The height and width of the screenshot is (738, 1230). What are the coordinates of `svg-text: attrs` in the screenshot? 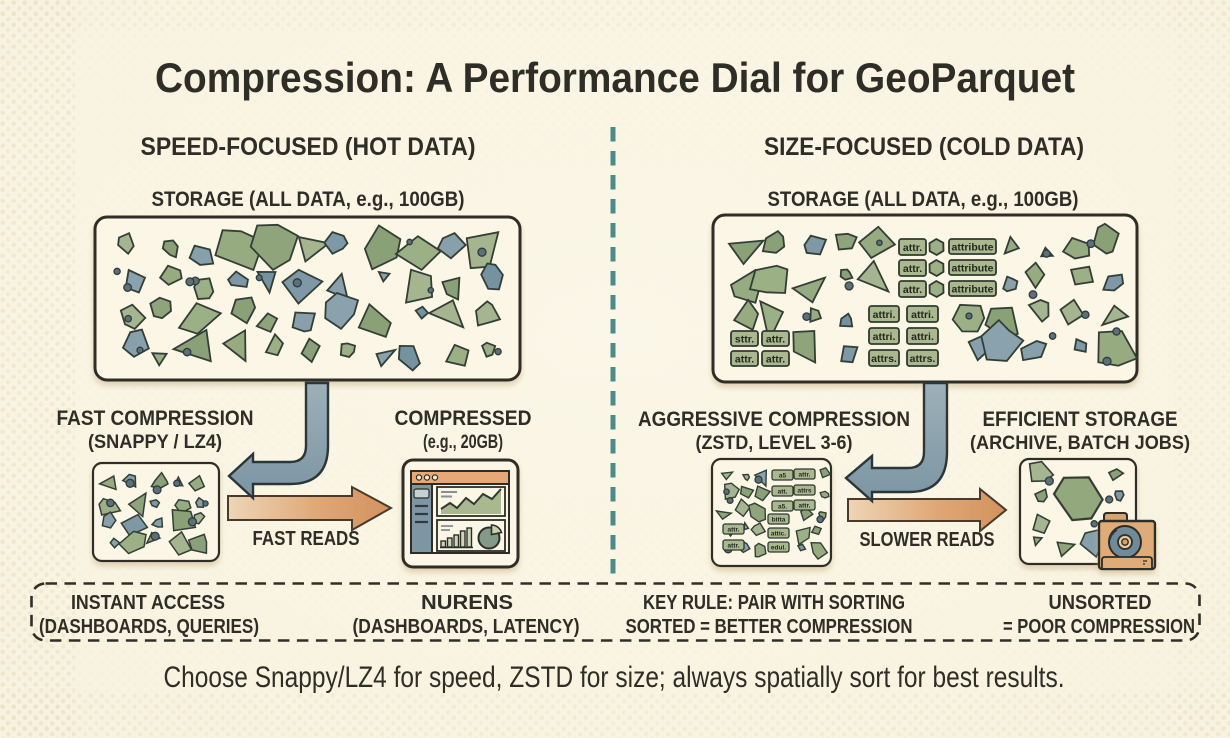 It's located at (804, 491).